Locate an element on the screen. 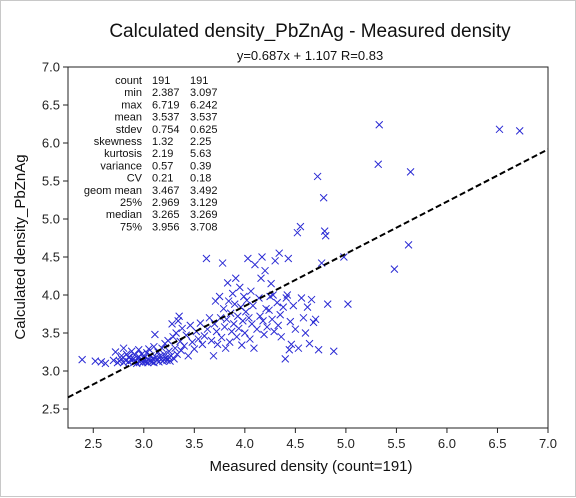 The width and height of the screenshot is (576, 498). stat-y-value: 3.537 is located at coordinates (204, 118).